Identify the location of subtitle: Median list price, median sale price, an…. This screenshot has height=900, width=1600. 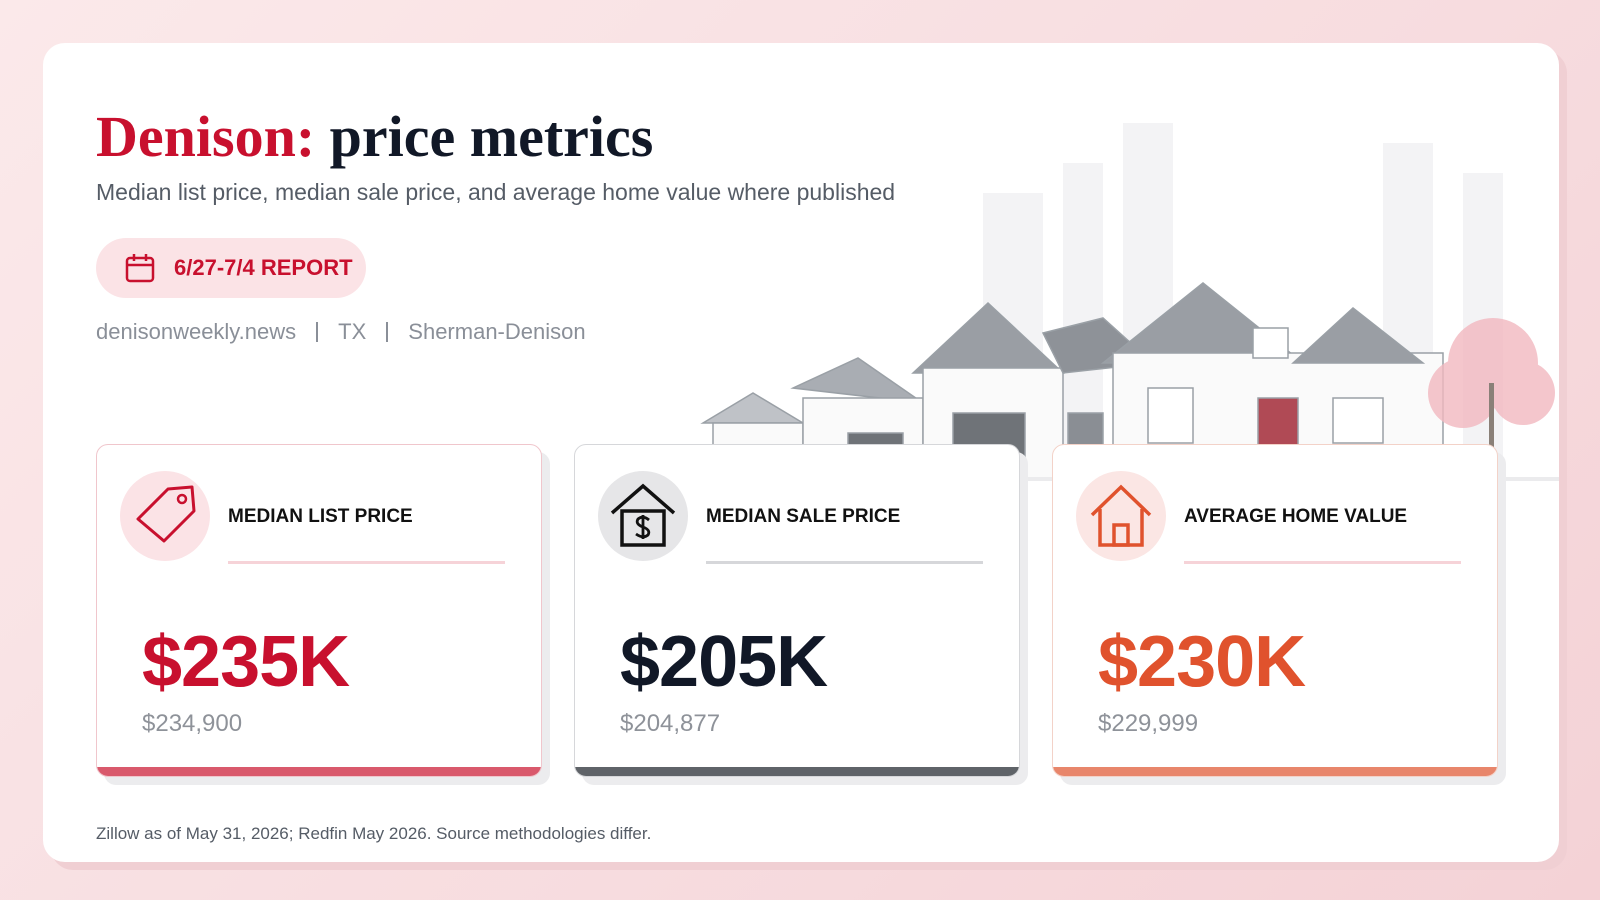
(496, 192).